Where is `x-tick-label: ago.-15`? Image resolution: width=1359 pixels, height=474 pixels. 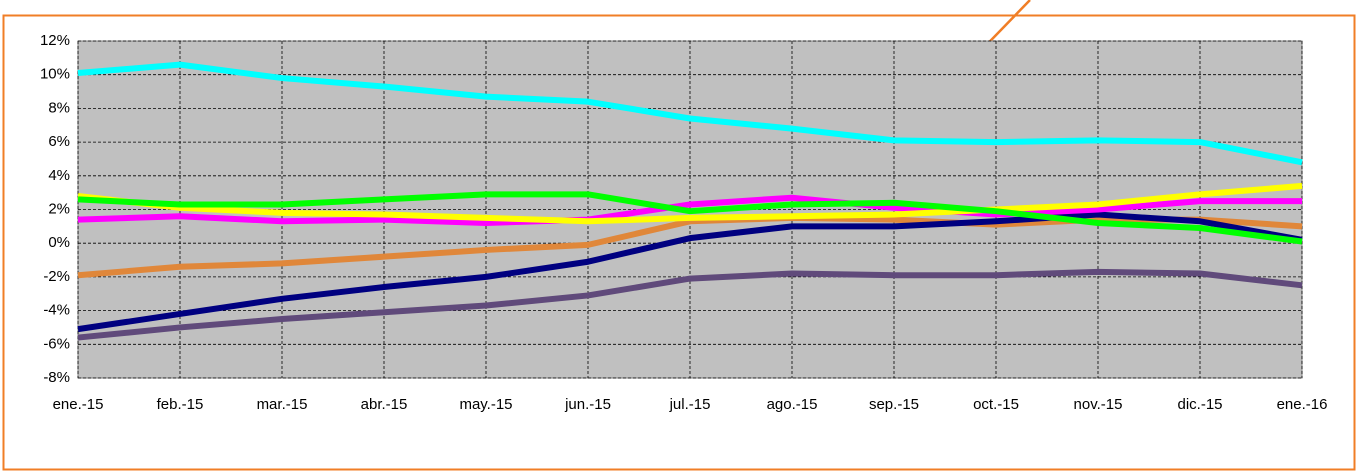 x-tick-label: ago.-15 is located at coordinates (792, 404).